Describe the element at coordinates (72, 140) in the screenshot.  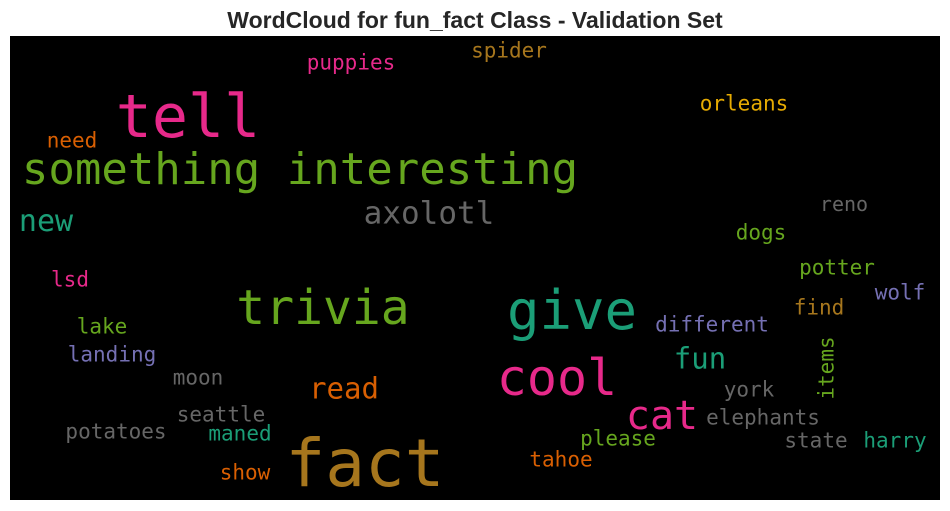
I see `word-need: need` at that location.